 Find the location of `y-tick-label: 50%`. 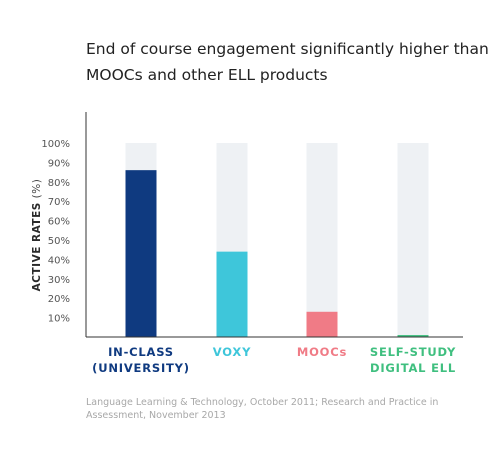

y-tick-label: 50% is located at coordinates (59, 241).